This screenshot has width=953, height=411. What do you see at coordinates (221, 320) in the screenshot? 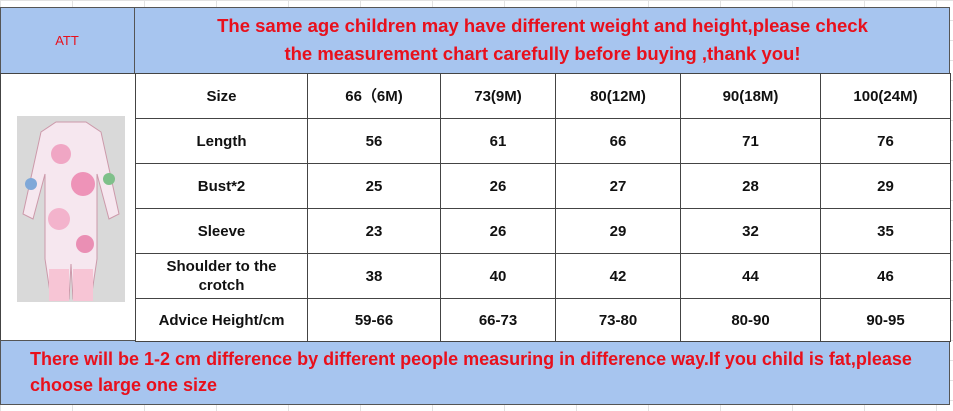
I see `row-label: Advice Height/cm` at bounding box center [221, 320].